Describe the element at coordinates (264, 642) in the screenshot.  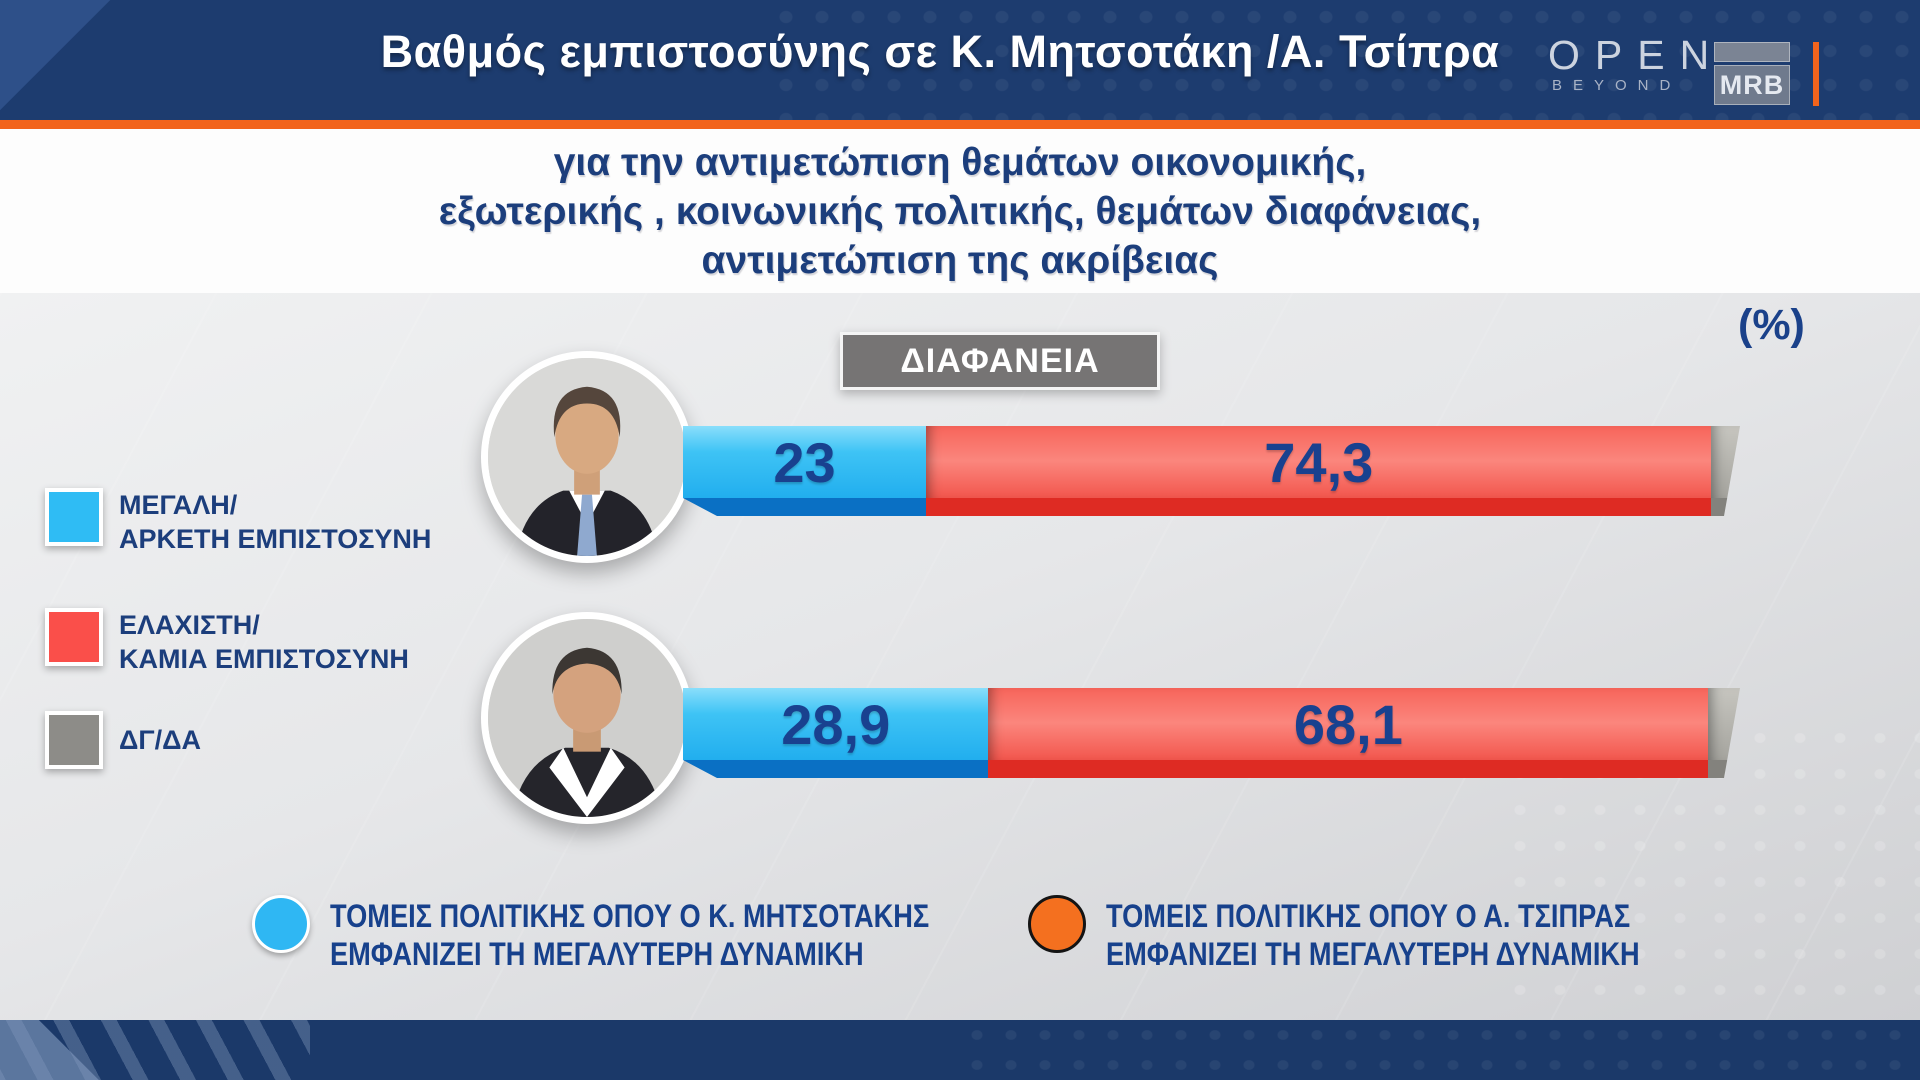
I see `legend-label-low-trust: ΕΛΑΧΙΣΤΗ/ ΚΑΜΙΑ ΕΜΠΙΣΤΟΣΥΝΗ` at that location.